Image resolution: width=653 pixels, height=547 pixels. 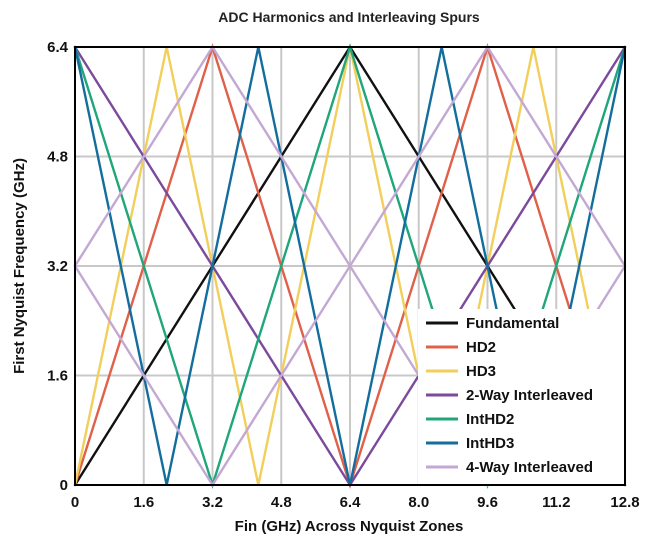 What do you see at coordinates (556, 502) in the screenshot?
I see `x-tick-label: 11.2` at bounding box center [556, 502].